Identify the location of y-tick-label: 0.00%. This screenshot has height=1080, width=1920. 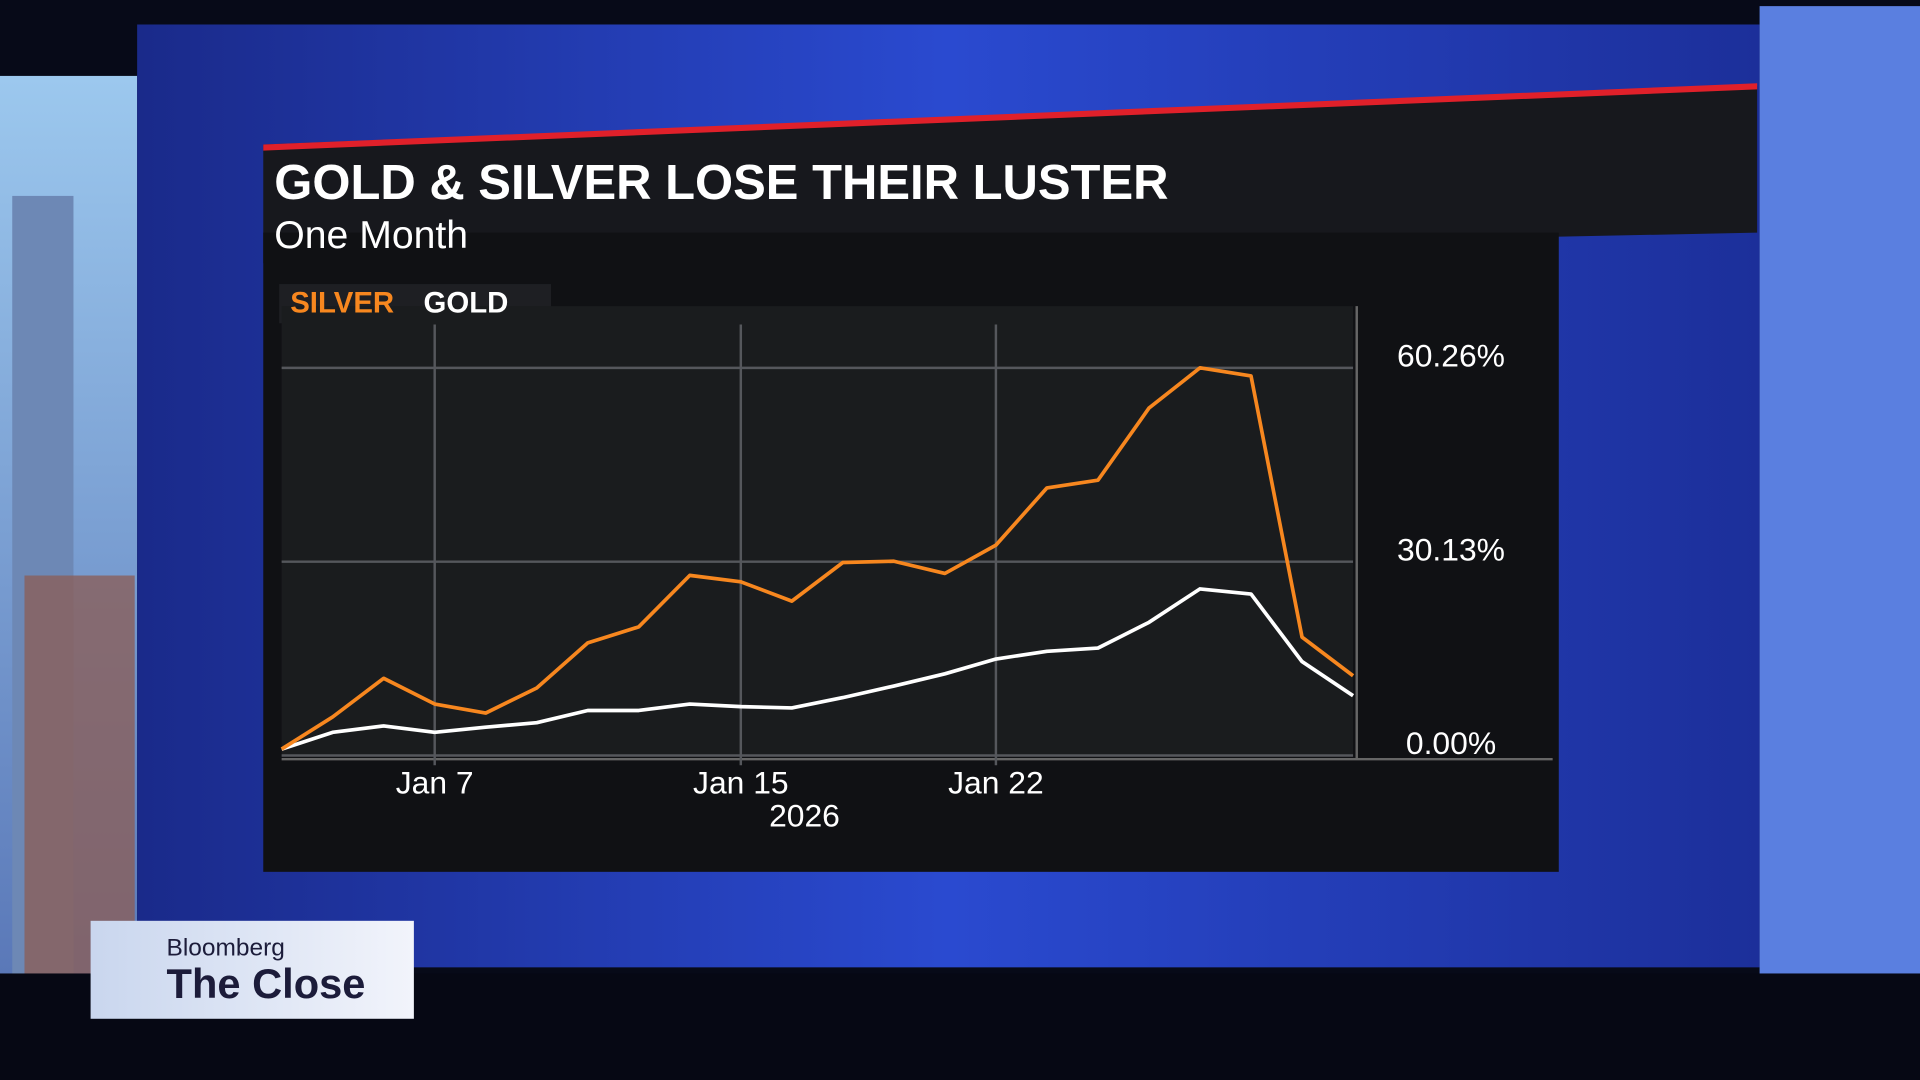
(1451, 743).